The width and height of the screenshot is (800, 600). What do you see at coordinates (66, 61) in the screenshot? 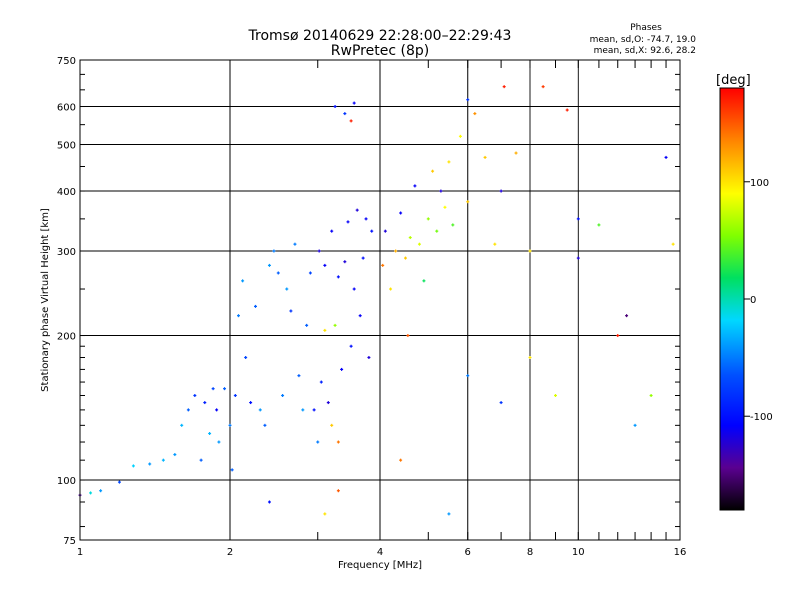
I see `y-tick-label: 750` at bounding box center [66, 61].